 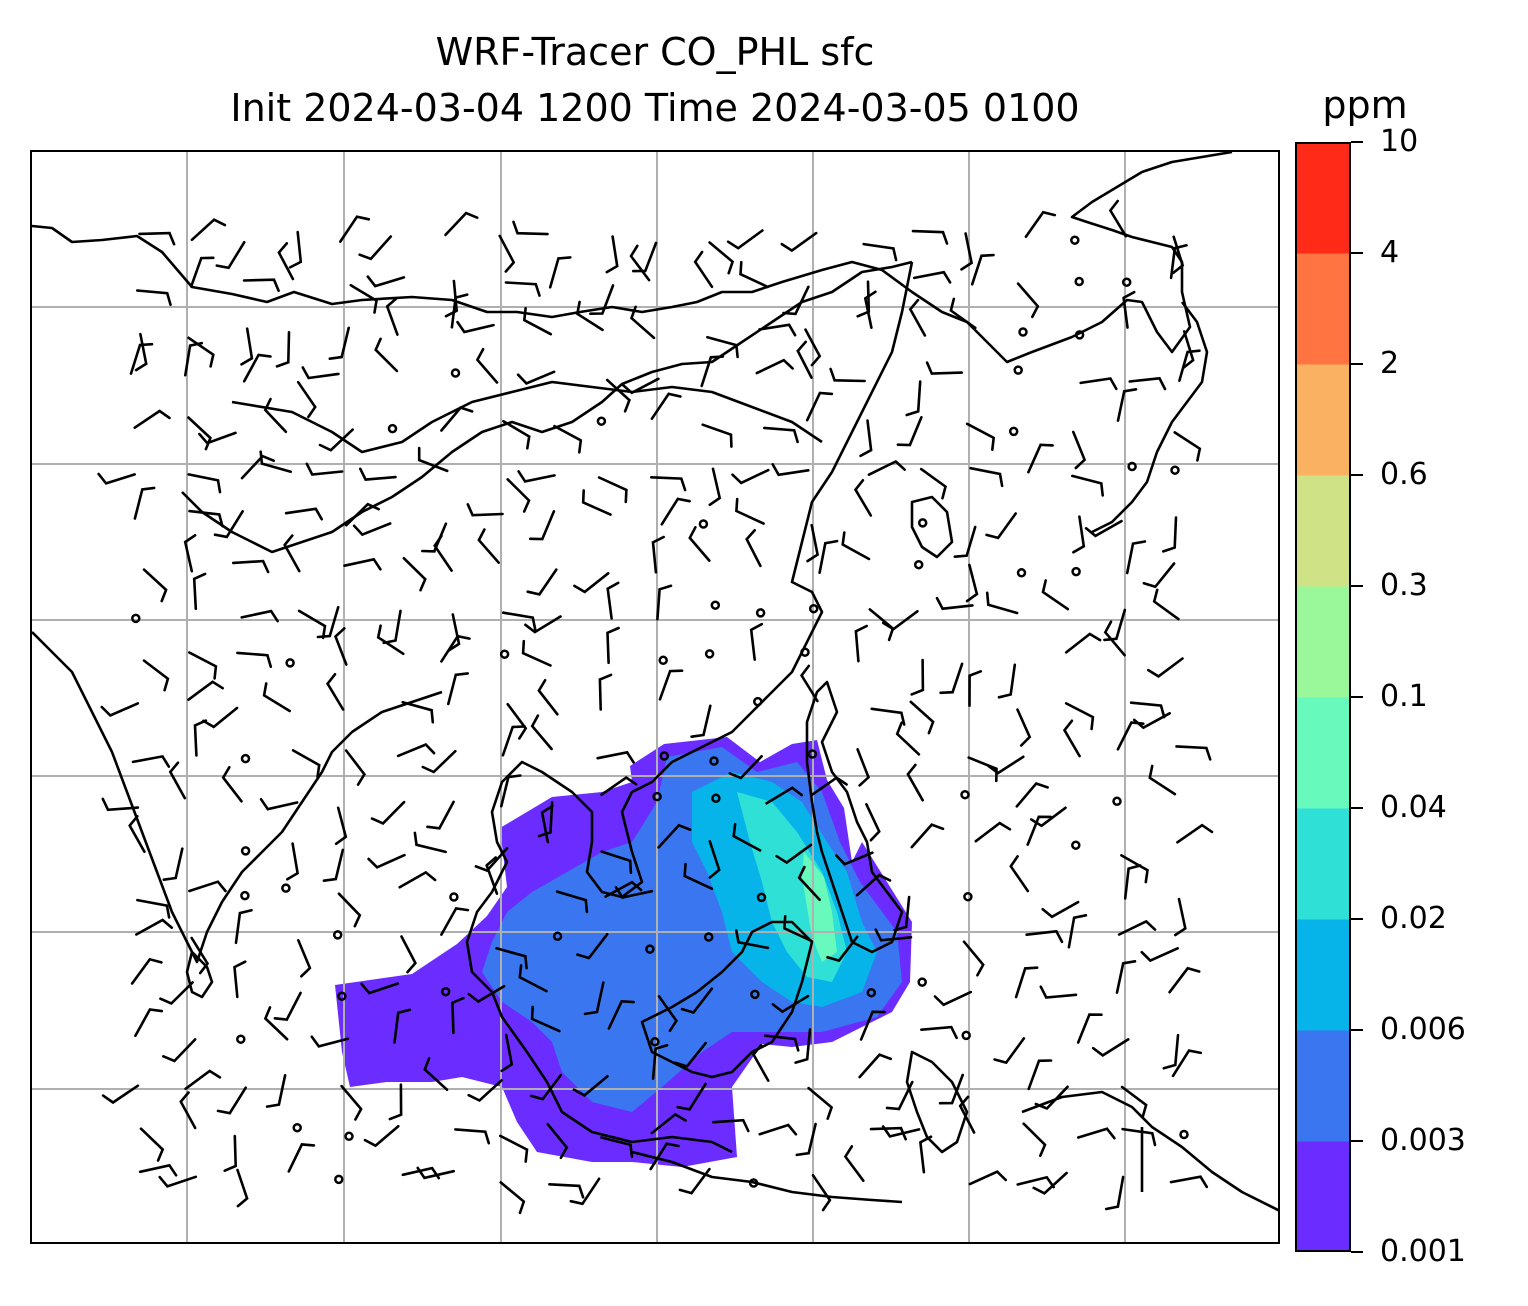 I want to click on coast-srilanka, so click(x=199, y=974).